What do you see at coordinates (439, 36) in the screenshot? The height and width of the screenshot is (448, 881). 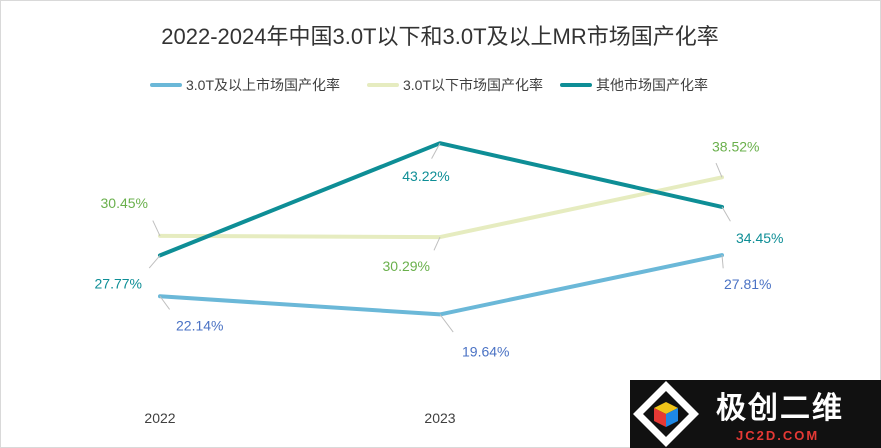 I see `chart-title: 2022-2024年中国3.0T以下和3.0T及以上MR市场国产化率` at bounding box center [439, 36].